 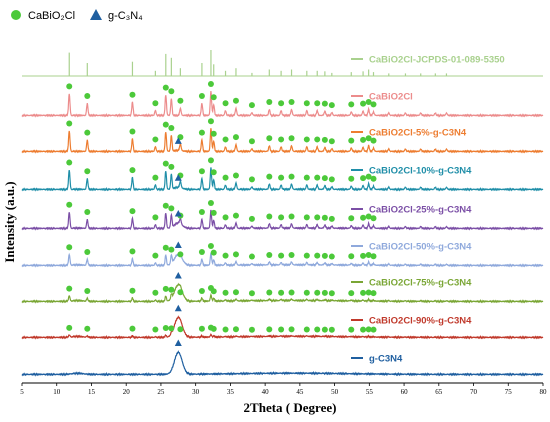 What do you see at coordinates (420, 283) in the screenshot?
I see `series-label: CaBiO2Cl-75%-g-C3N4` at bounding box center [420, 283].